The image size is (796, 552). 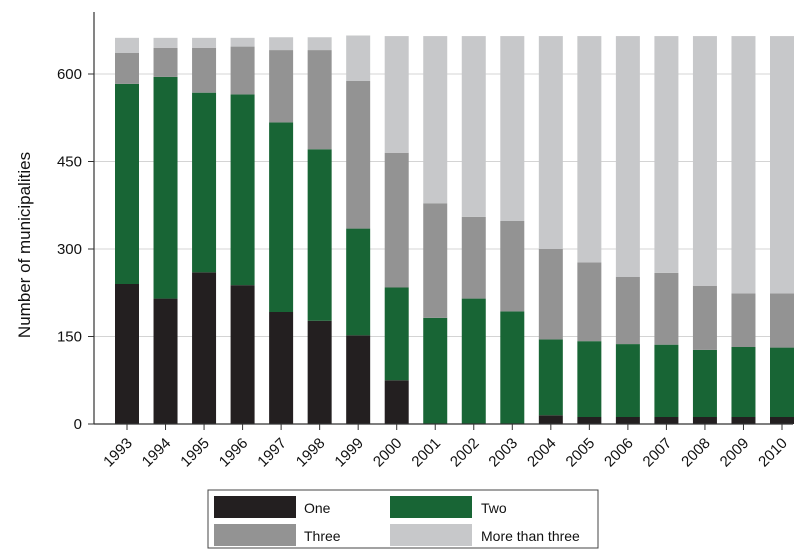 What do you see at coordinates (322, 536) in the screenshot?
I see `legend-label: Three` at bounding box center [322, 536].